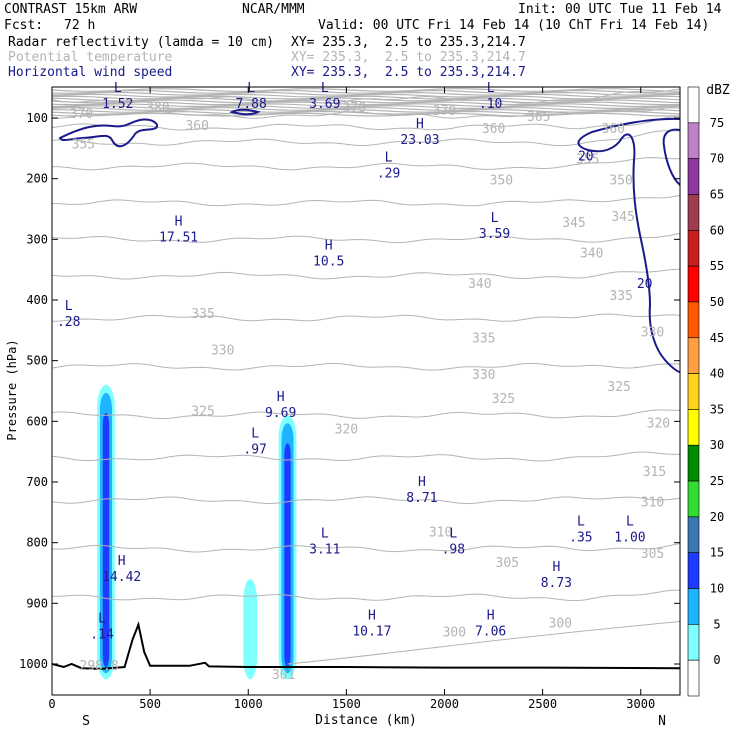 Image resolution: width=740 pixels, height=740 pixels. Describe the element at coordinates (121, 577) in the screenshot. I see `extremum-value: 14.42` at that location.